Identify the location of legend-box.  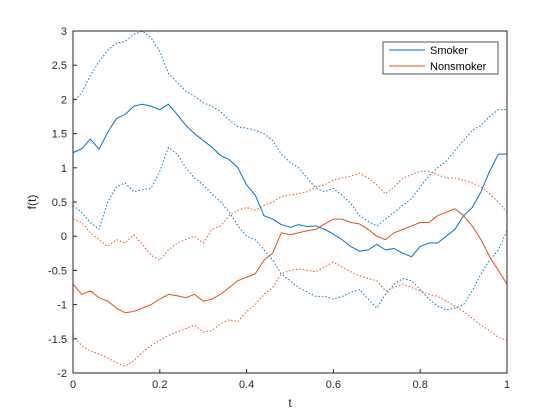
(440, 58).